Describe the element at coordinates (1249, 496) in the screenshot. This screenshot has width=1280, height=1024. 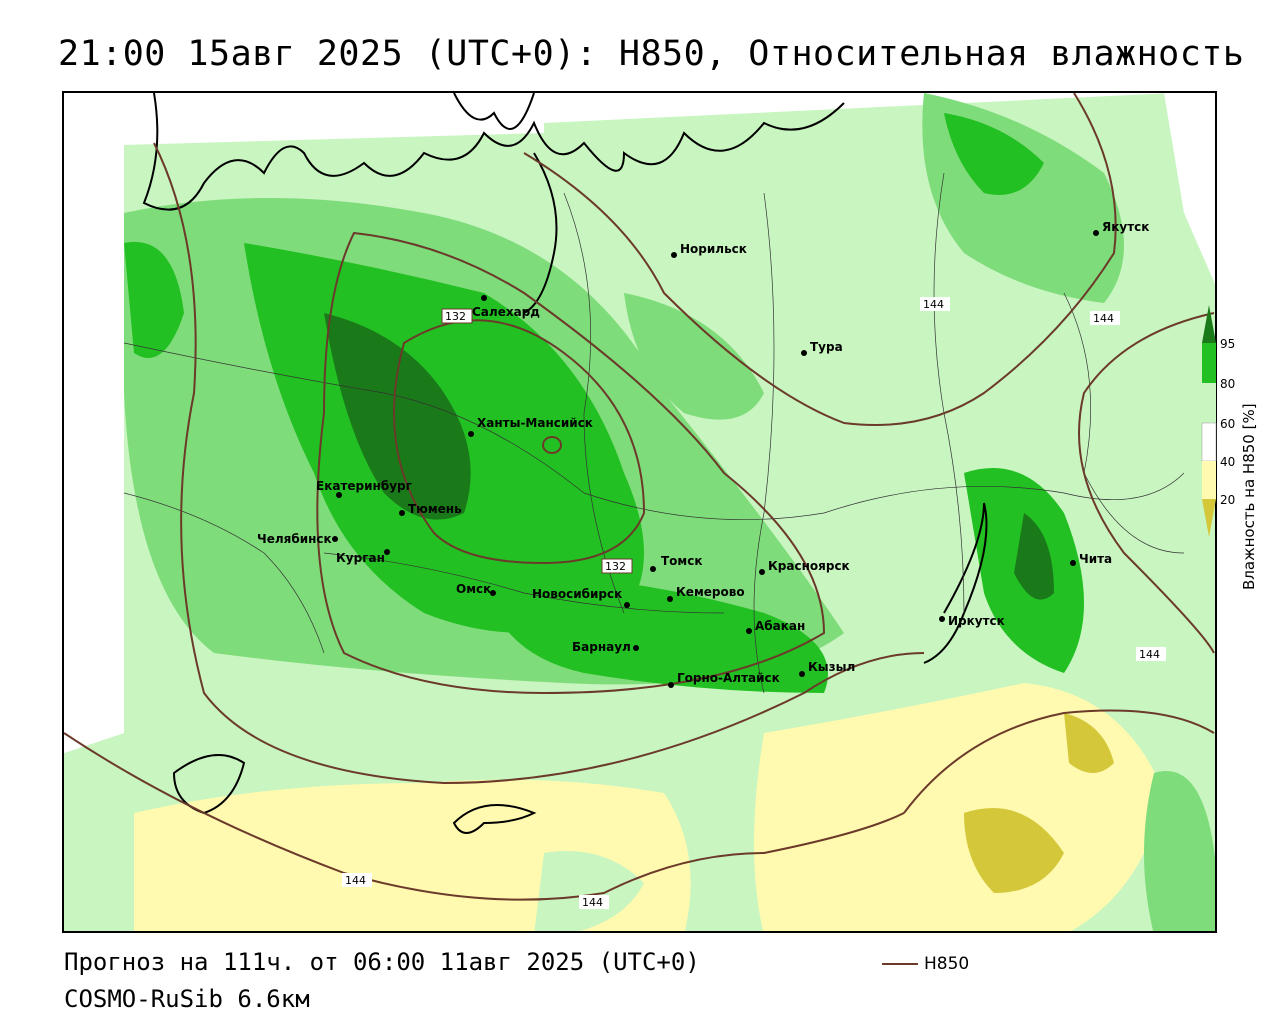
I see `colorbar-title: Влажность на H850 [%]` at that location.